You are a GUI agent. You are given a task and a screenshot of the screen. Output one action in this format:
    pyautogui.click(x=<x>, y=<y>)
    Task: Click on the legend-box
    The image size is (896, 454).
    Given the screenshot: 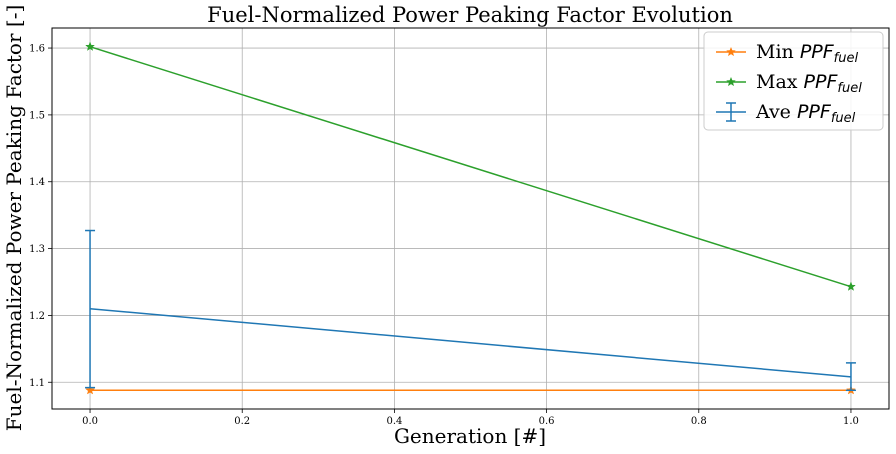 What is the action you would take?
    pyautogui.click(x=793, y=81)
    